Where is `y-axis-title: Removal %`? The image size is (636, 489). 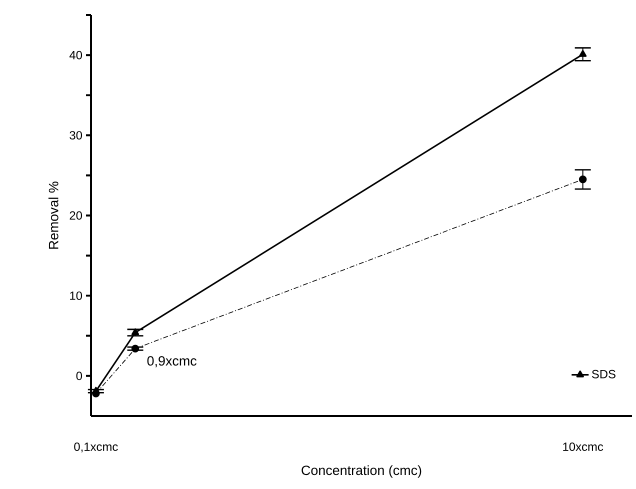 y-axis-title: Removal % is located at coordinates (53, 215).